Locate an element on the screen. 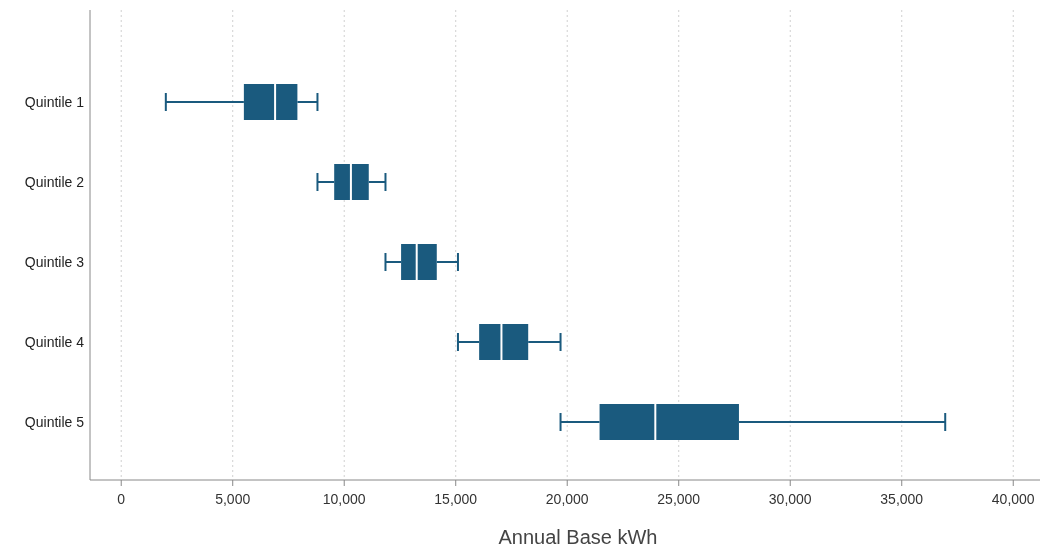 Image resolution: width=1044 pixels, height=550 pixels. x-tick-label: 0 is located at coordinates (121, 499).